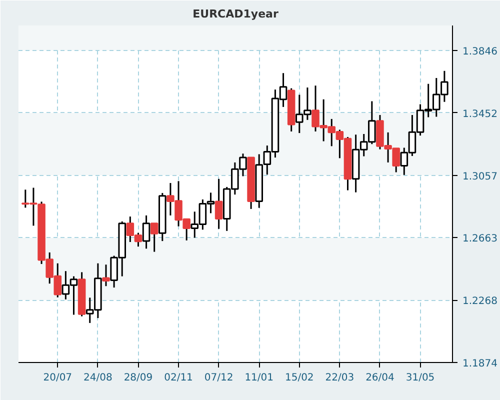  What do you see at coordinates (98, 378) in the screenshot?
I see `x-tick-label: 24/08` at bounding box center [98, 378].